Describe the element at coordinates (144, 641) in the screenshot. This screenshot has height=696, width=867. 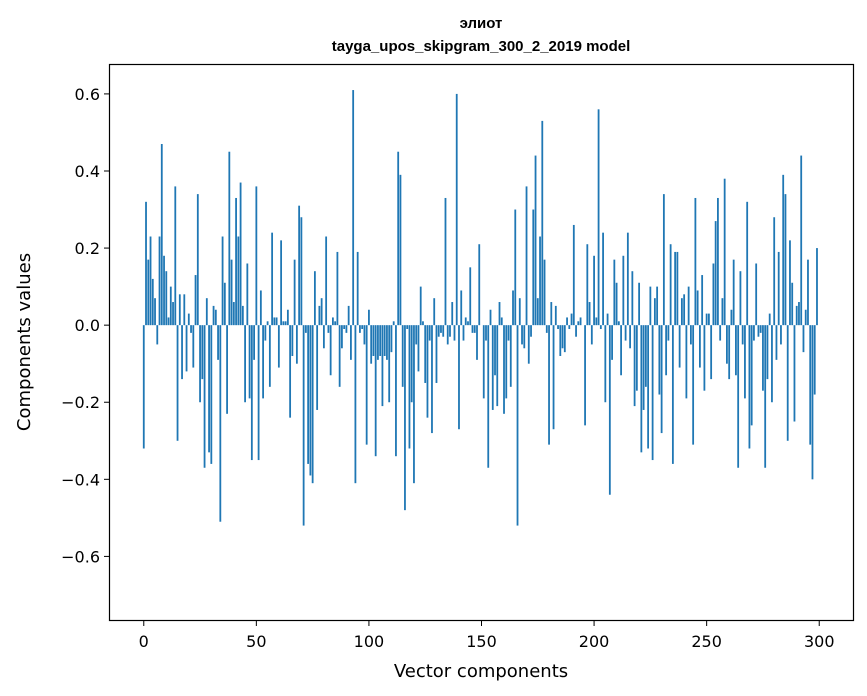
I see `x-tick-label: 0` at that location.